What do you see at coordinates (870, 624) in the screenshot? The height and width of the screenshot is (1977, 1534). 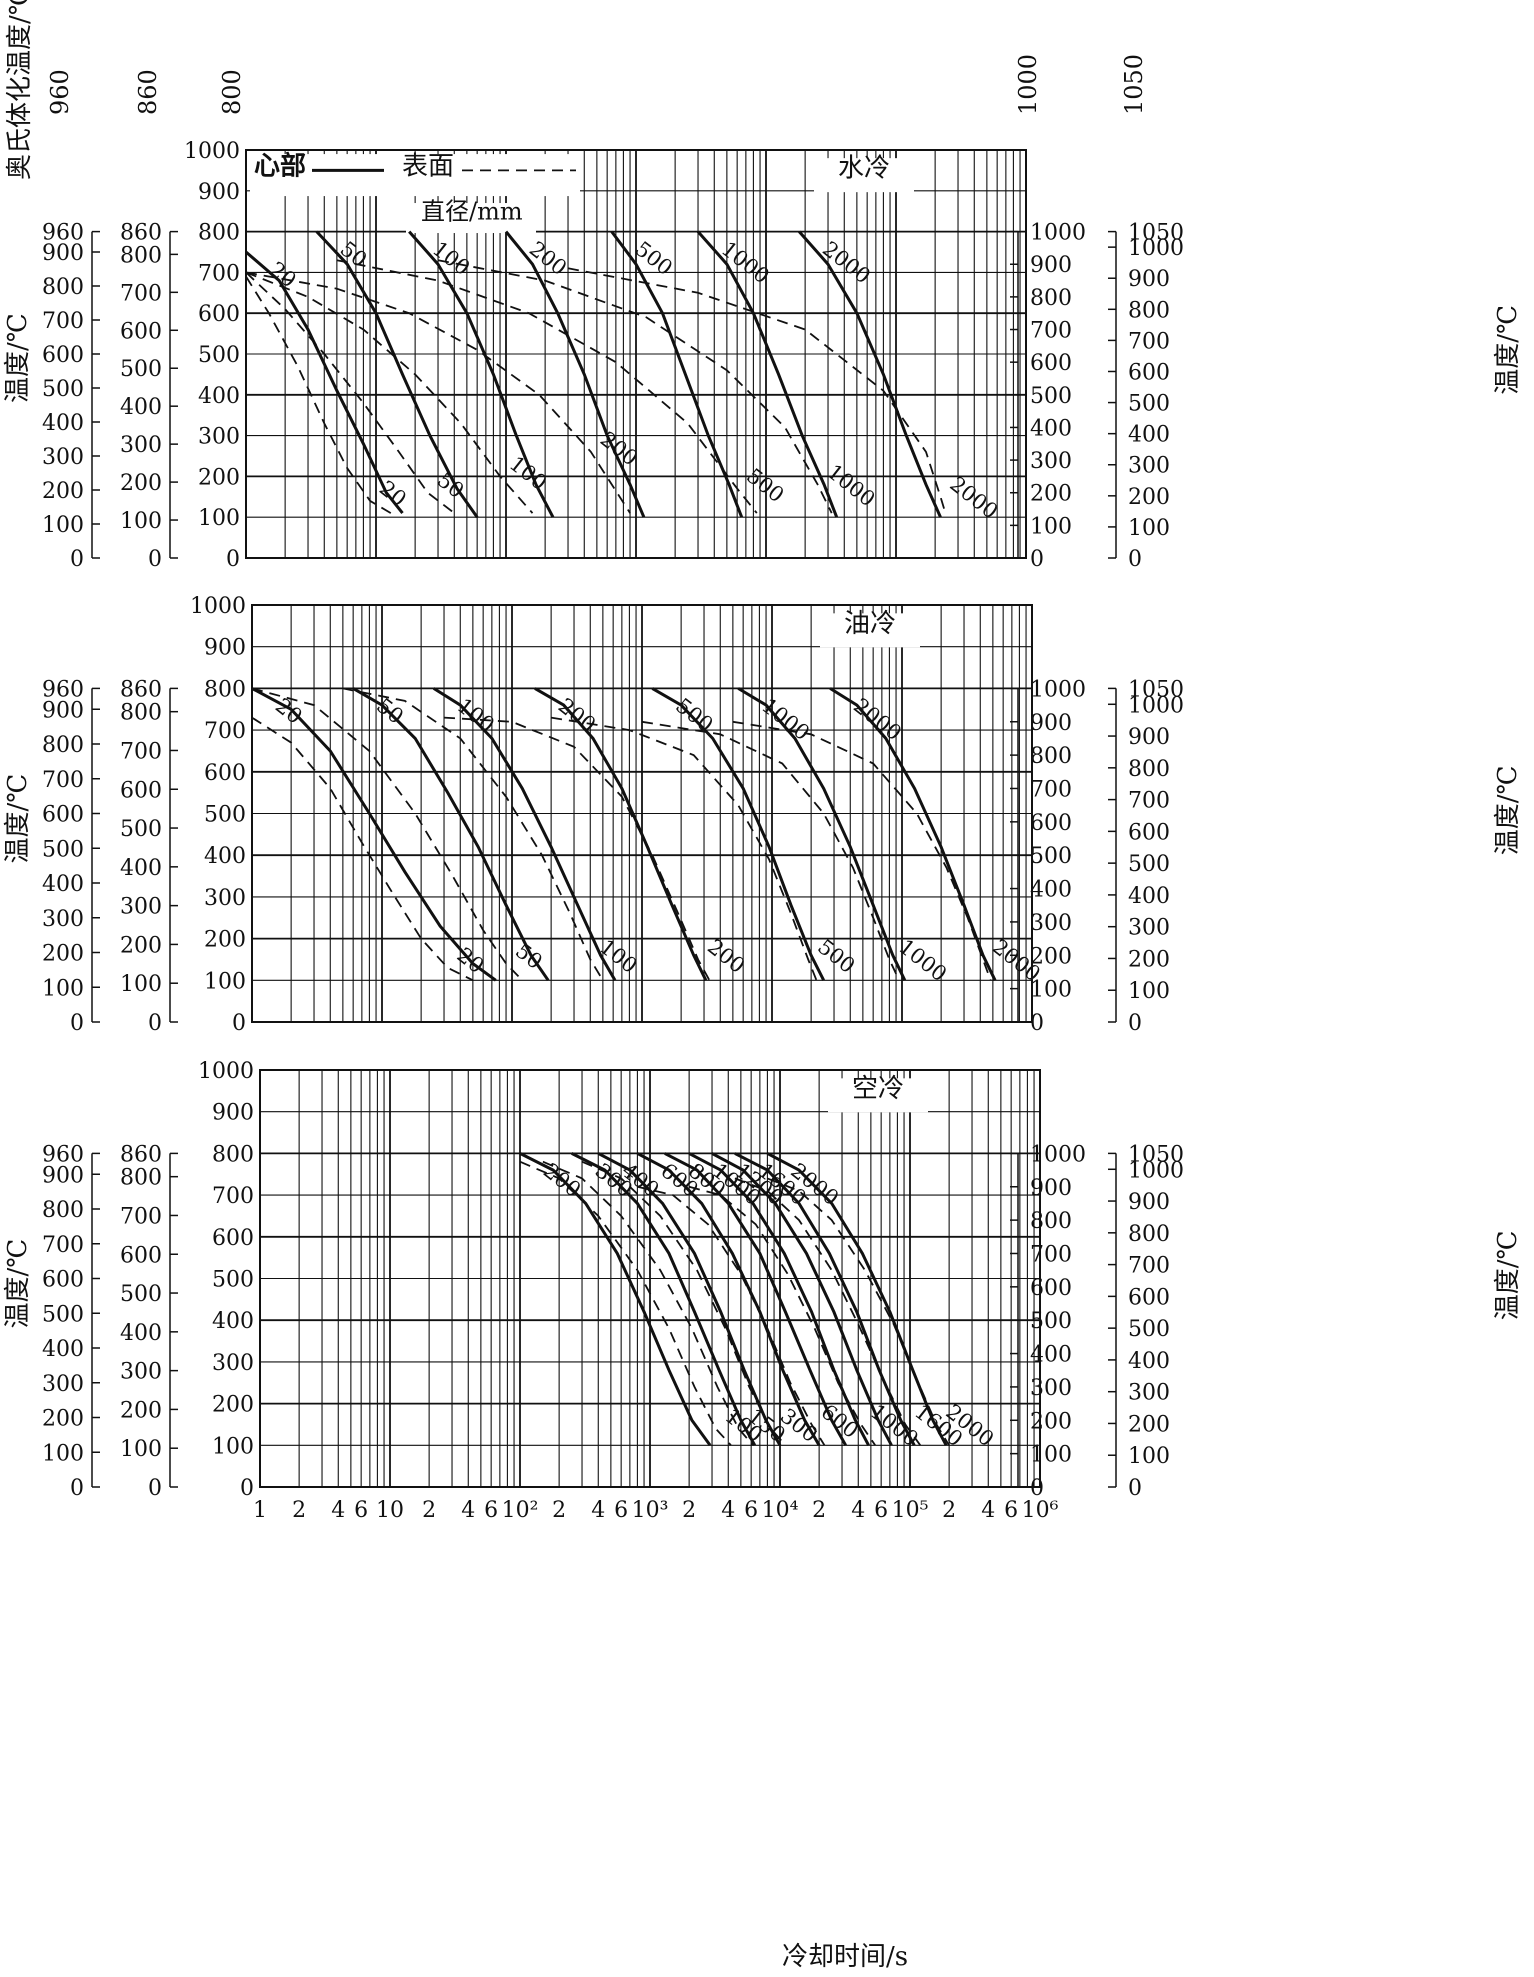 I see `panel-name: 油冷` at bounding box center [870, 624].